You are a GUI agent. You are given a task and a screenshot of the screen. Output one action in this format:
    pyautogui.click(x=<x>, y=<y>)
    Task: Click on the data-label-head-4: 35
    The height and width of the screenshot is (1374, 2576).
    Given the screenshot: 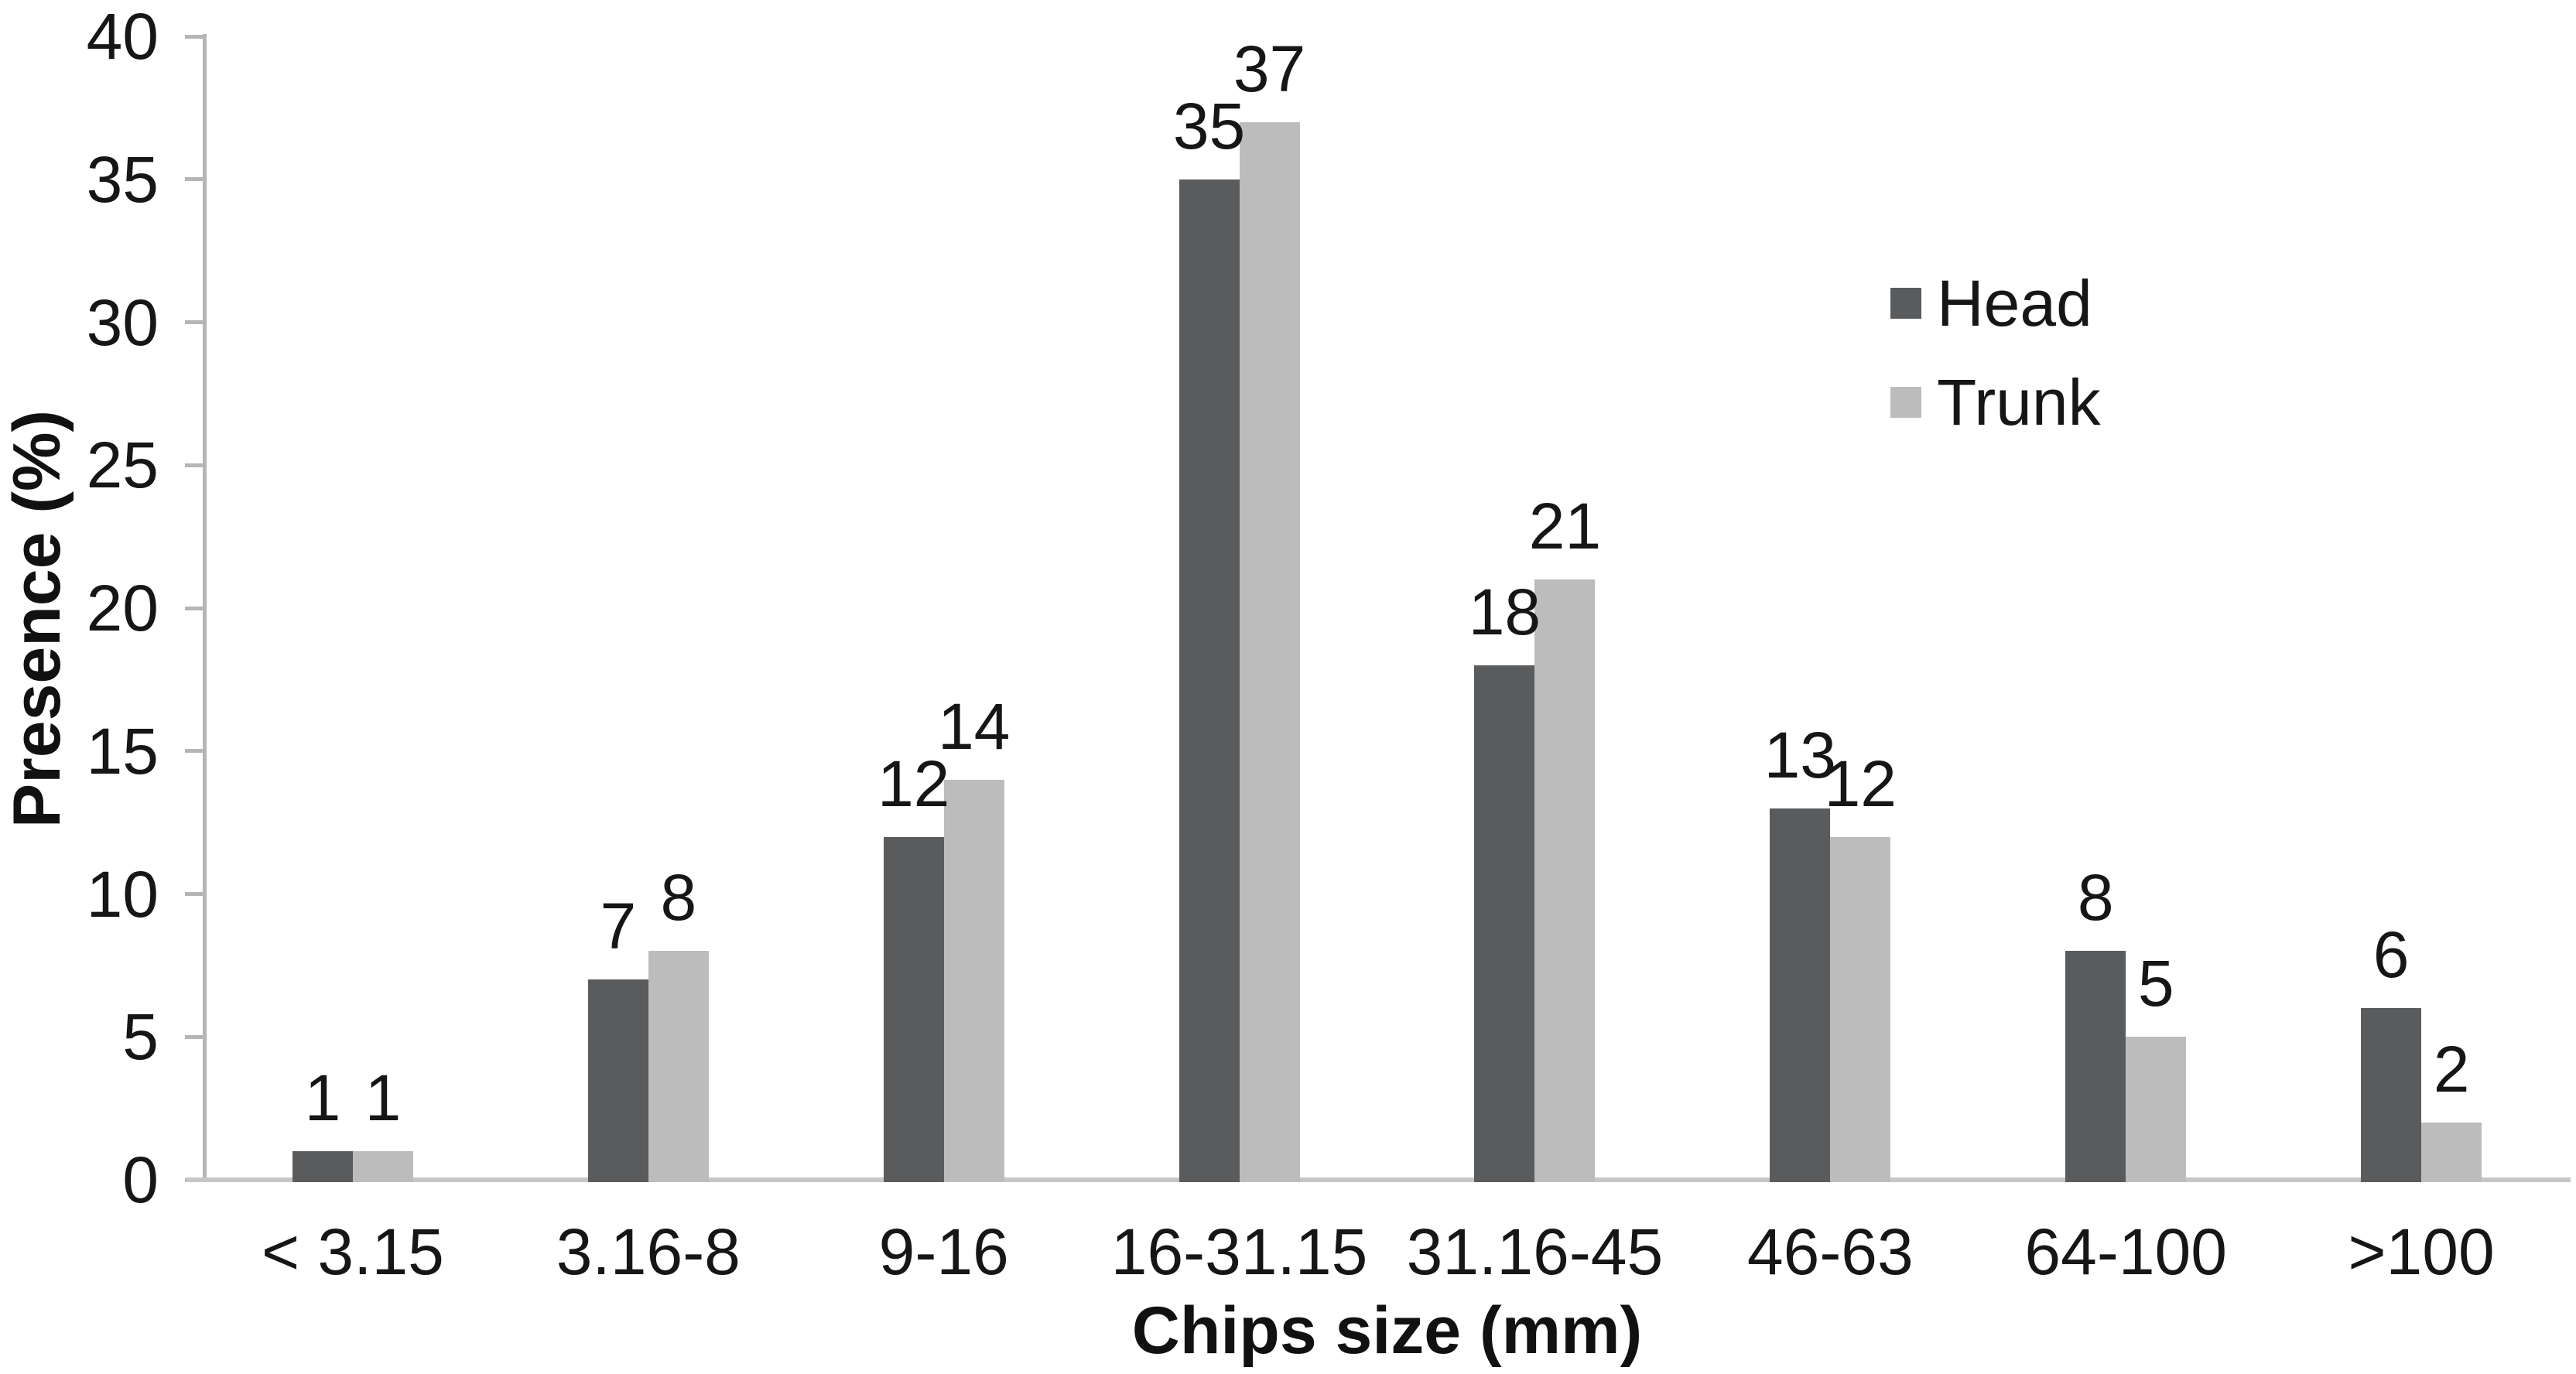 What is the action you would take?
    pyautogui.click(x=1209, y=125)
    